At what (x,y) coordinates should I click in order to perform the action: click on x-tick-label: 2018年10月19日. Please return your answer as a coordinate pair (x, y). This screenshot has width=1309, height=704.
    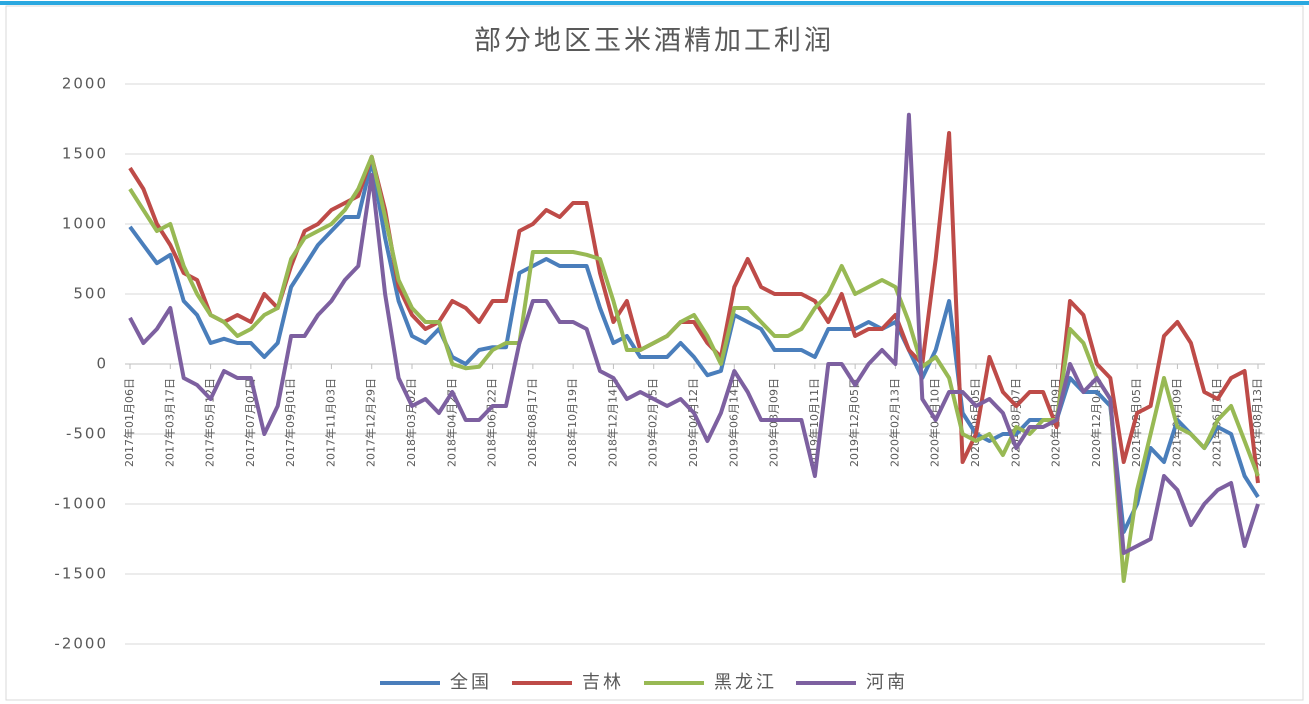
    Looking at the image, I should click on (572, 422).